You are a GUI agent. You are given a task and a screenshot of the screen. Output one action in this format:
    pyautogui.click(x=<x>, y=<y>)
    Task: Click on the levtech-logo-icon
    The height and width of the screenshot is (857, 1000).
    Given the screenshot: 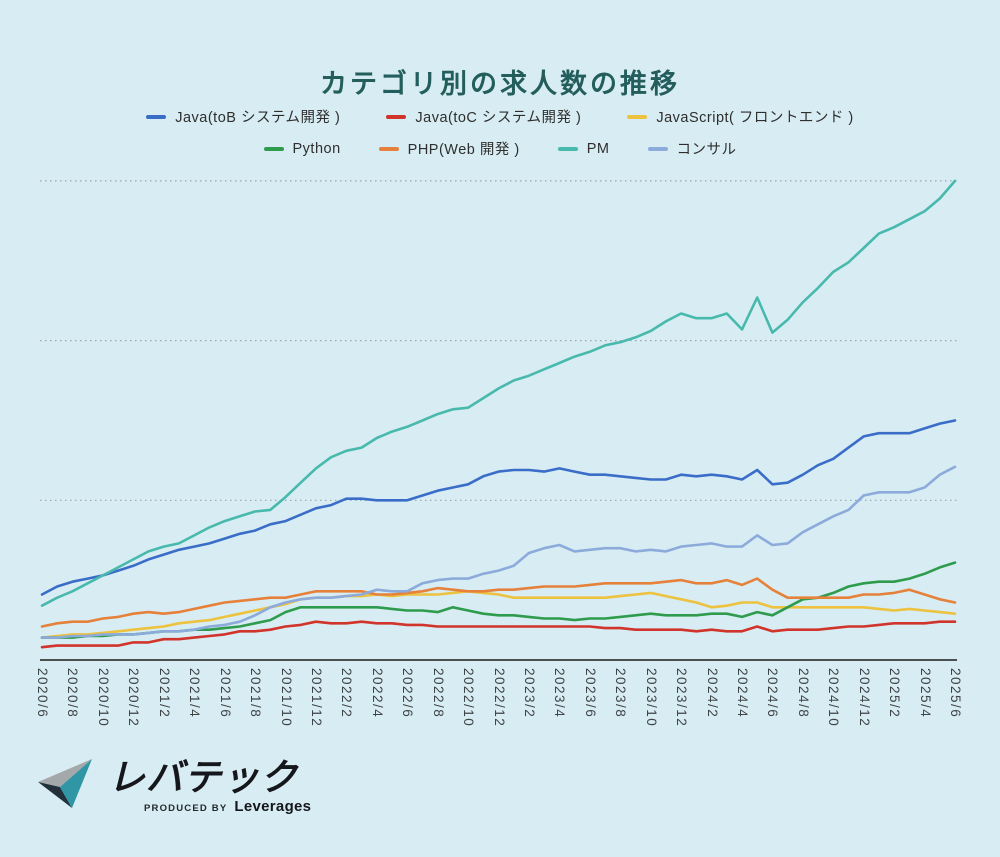 What is the action you would take?
    pyautogui.click(x=65, y=783)
    